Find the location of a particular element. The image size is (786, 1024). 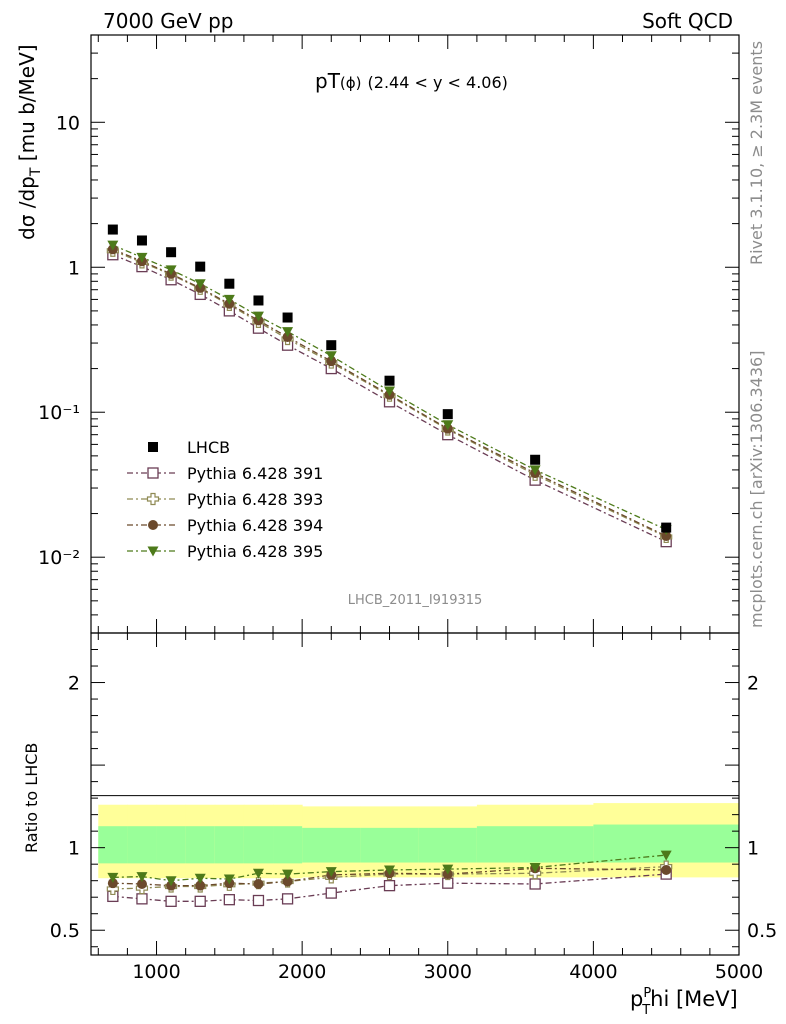

legend-label: Pythia 6.428 393 is located at coordinates (255, 499).